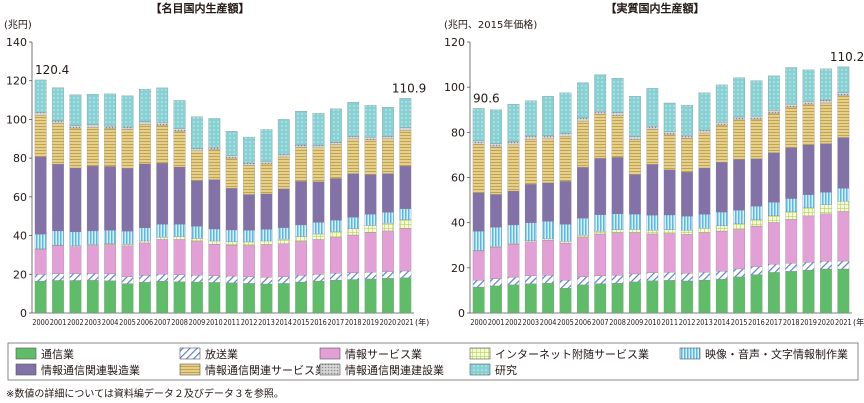 This screenshot has width=864, height=403. Describe the element at coordinates (409, 88) in the screenshot. I see `left-total-label-2021: 110.9` at that location.